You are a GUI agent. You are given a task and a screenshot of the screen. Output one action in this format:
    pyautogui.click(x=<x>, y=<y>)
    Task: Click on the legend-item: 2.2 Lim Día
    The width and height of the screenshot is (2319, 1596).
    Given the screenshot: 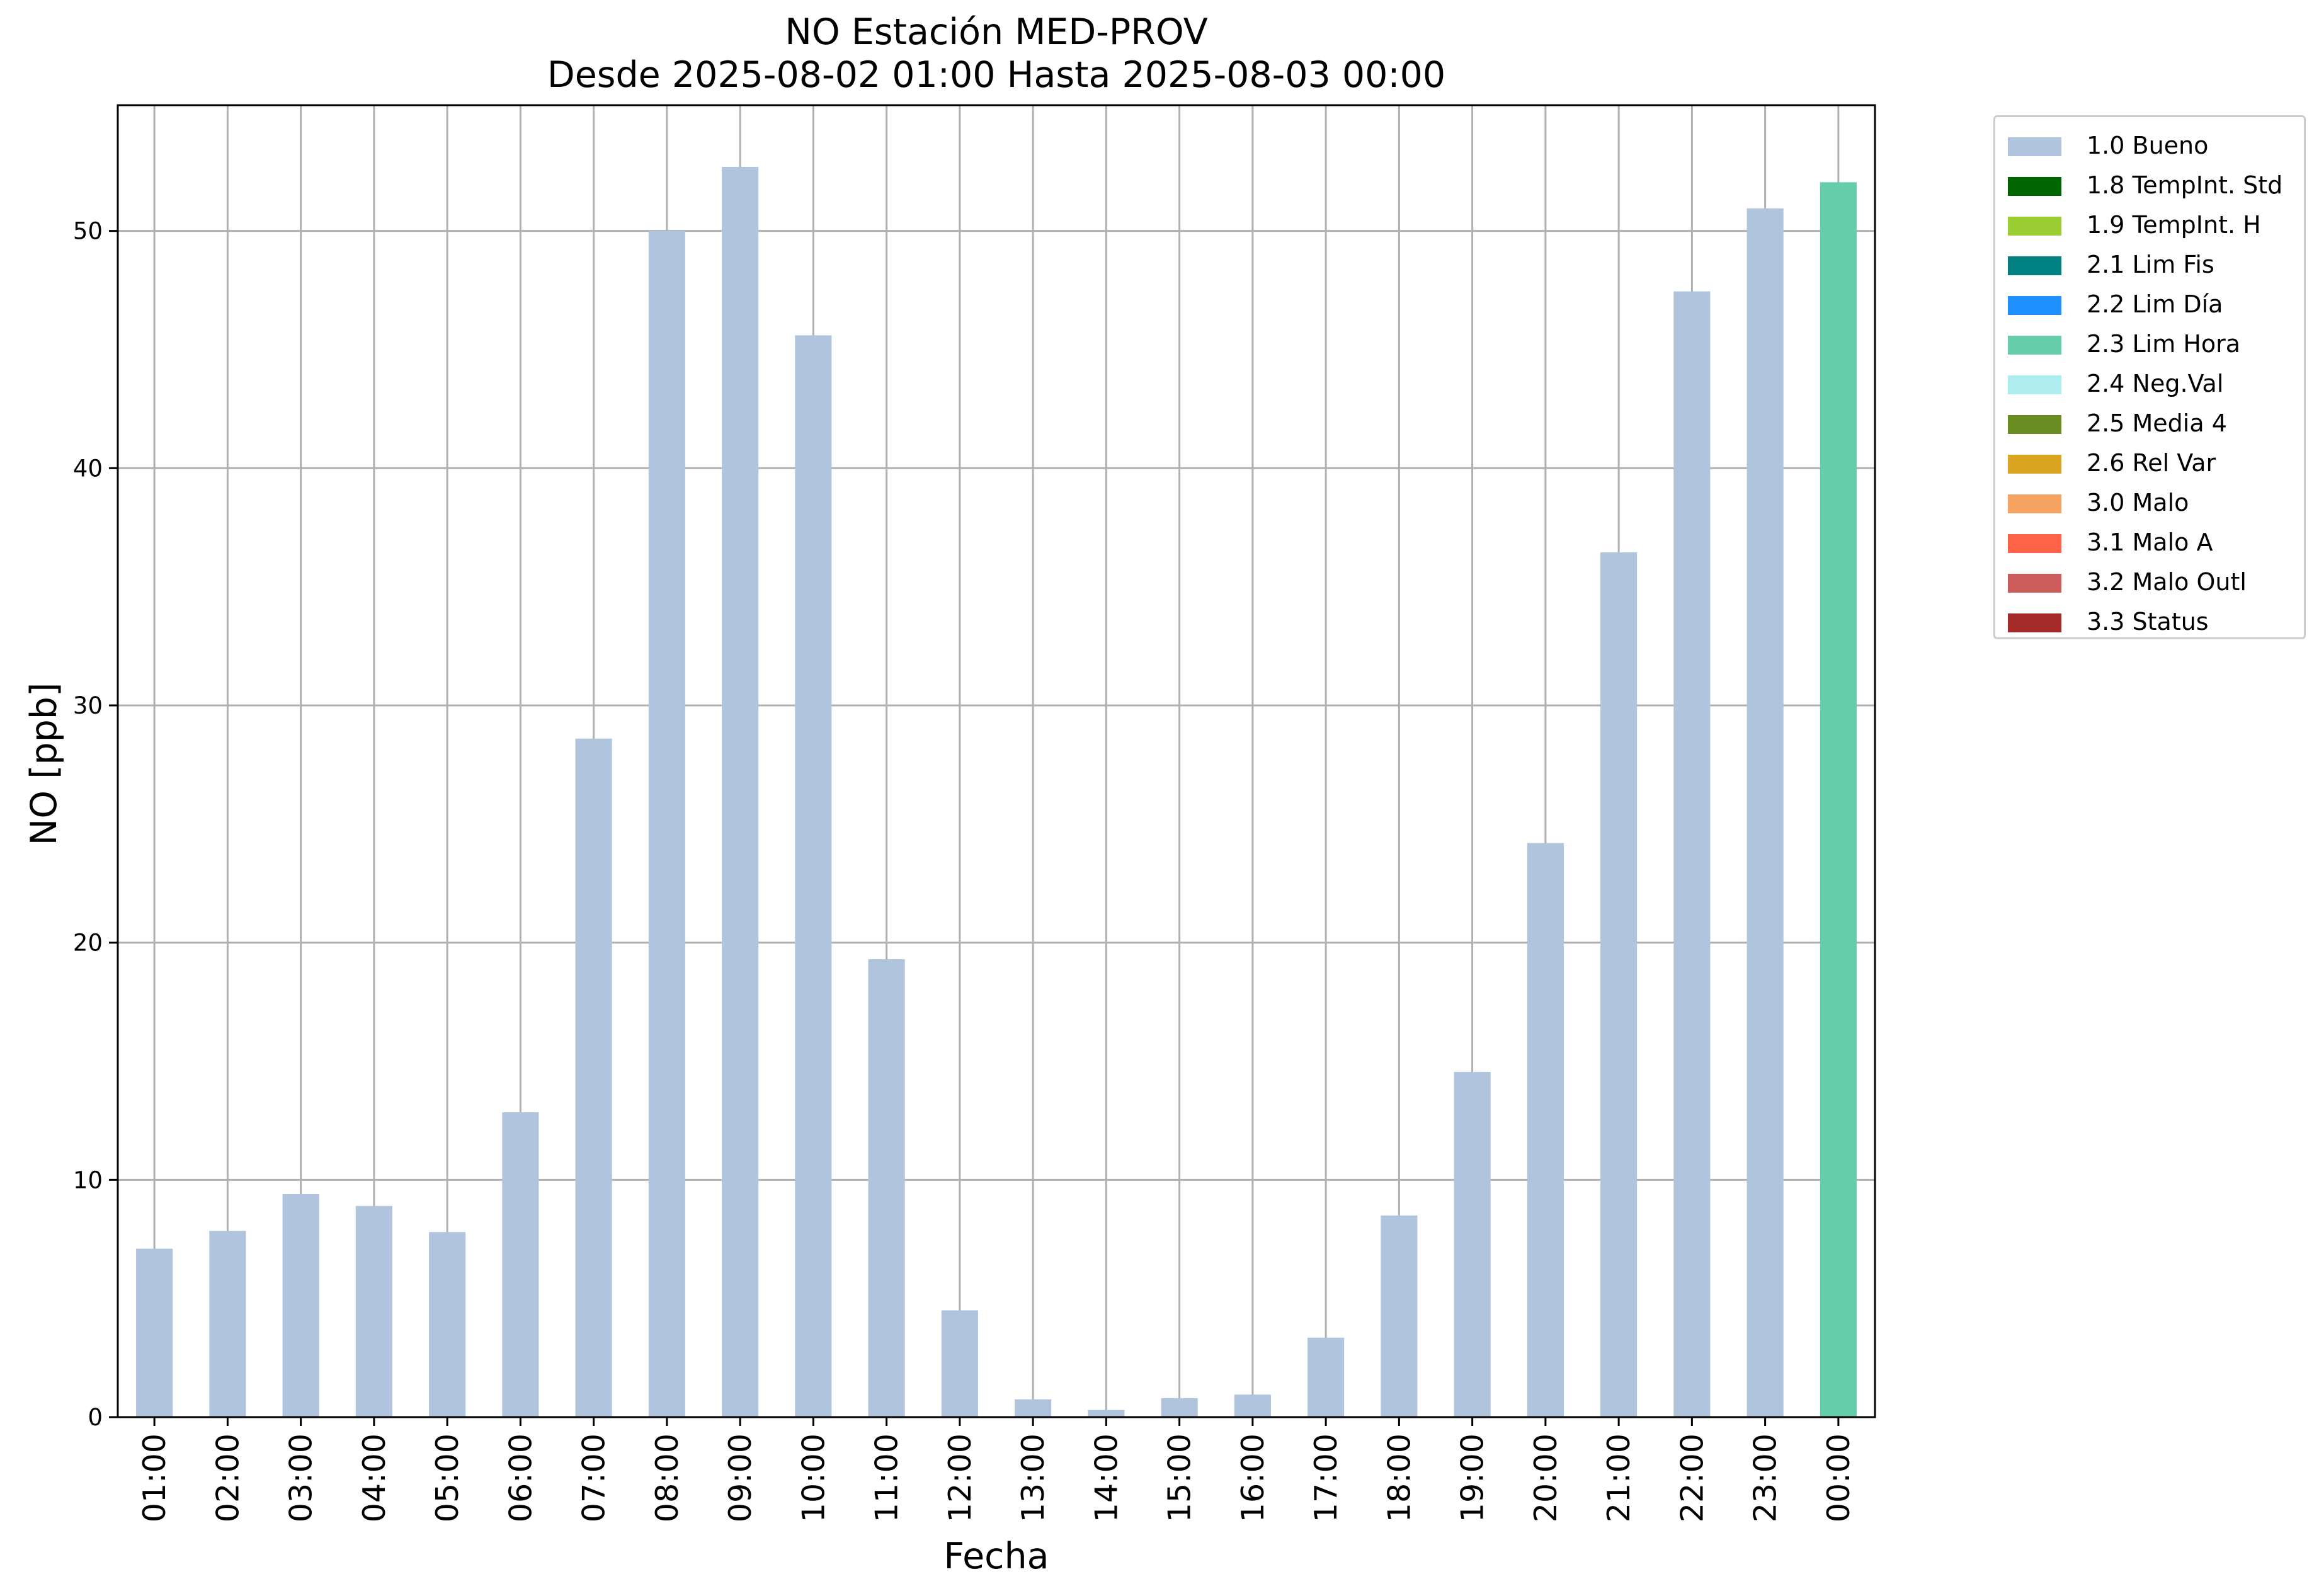 What is the action you would take?
    pyautogui.click(x=2156, y=304)
    